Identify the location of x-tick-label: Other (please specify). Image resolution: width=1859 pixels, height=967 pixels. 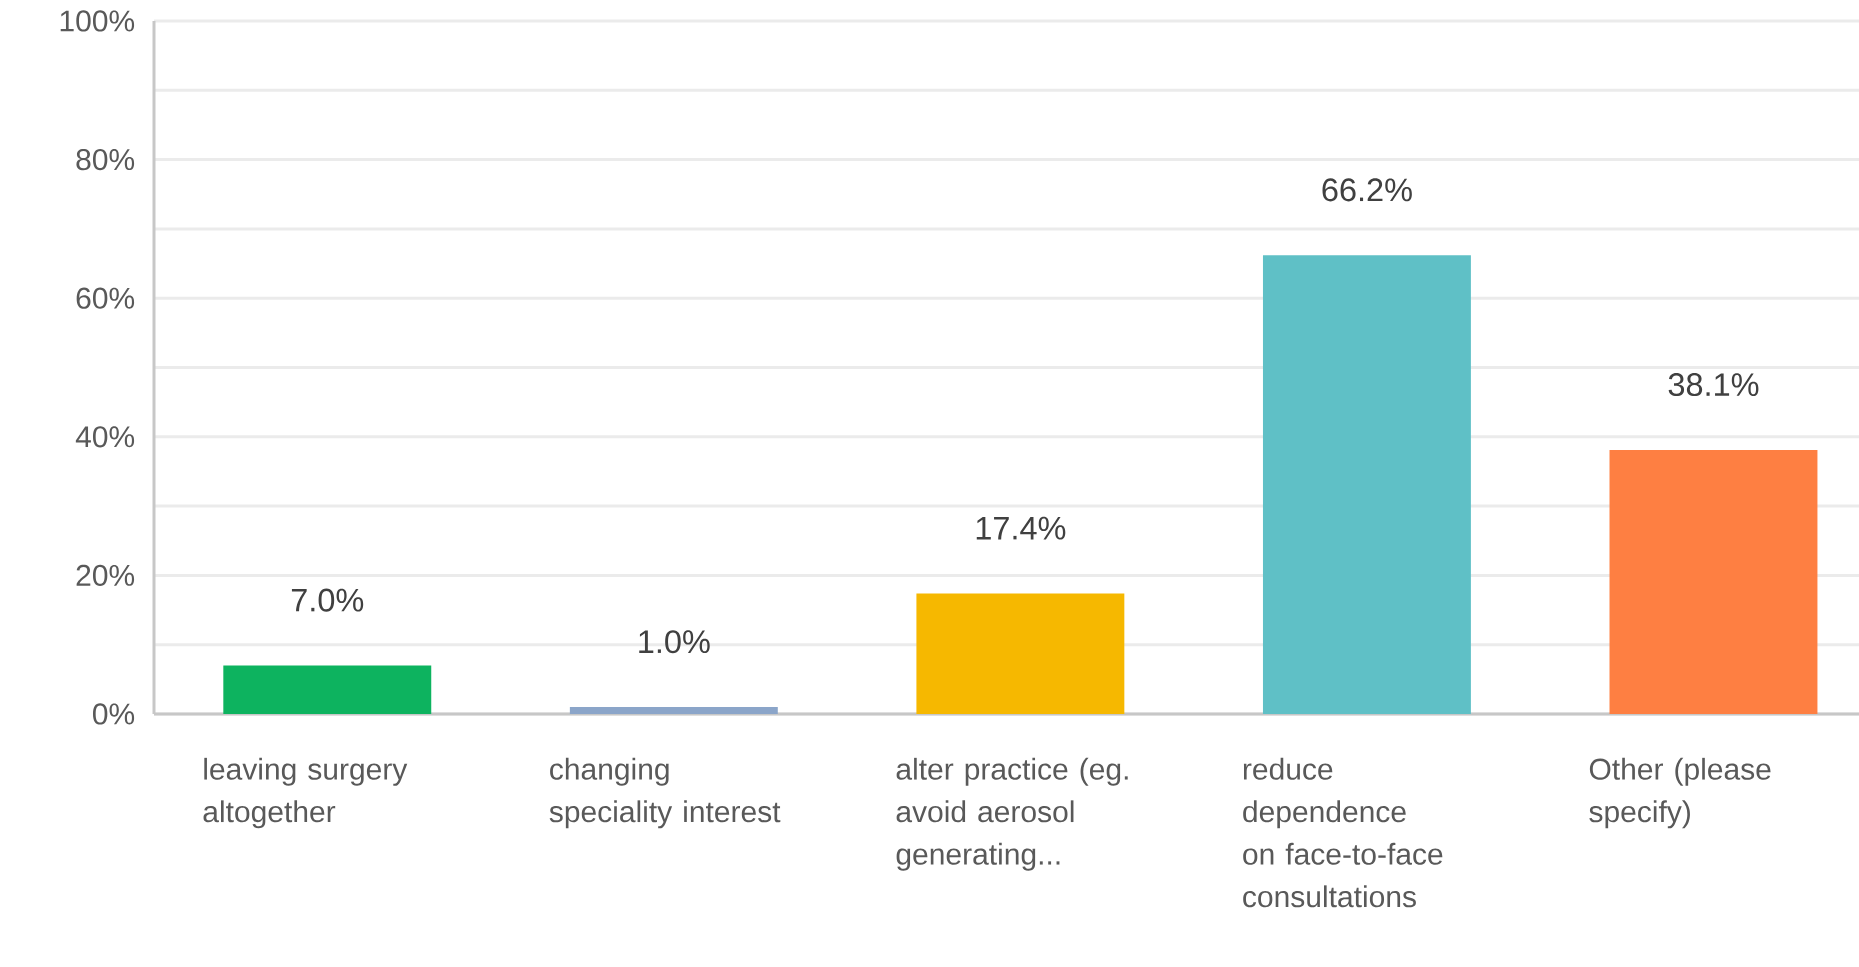
(1680, 793).